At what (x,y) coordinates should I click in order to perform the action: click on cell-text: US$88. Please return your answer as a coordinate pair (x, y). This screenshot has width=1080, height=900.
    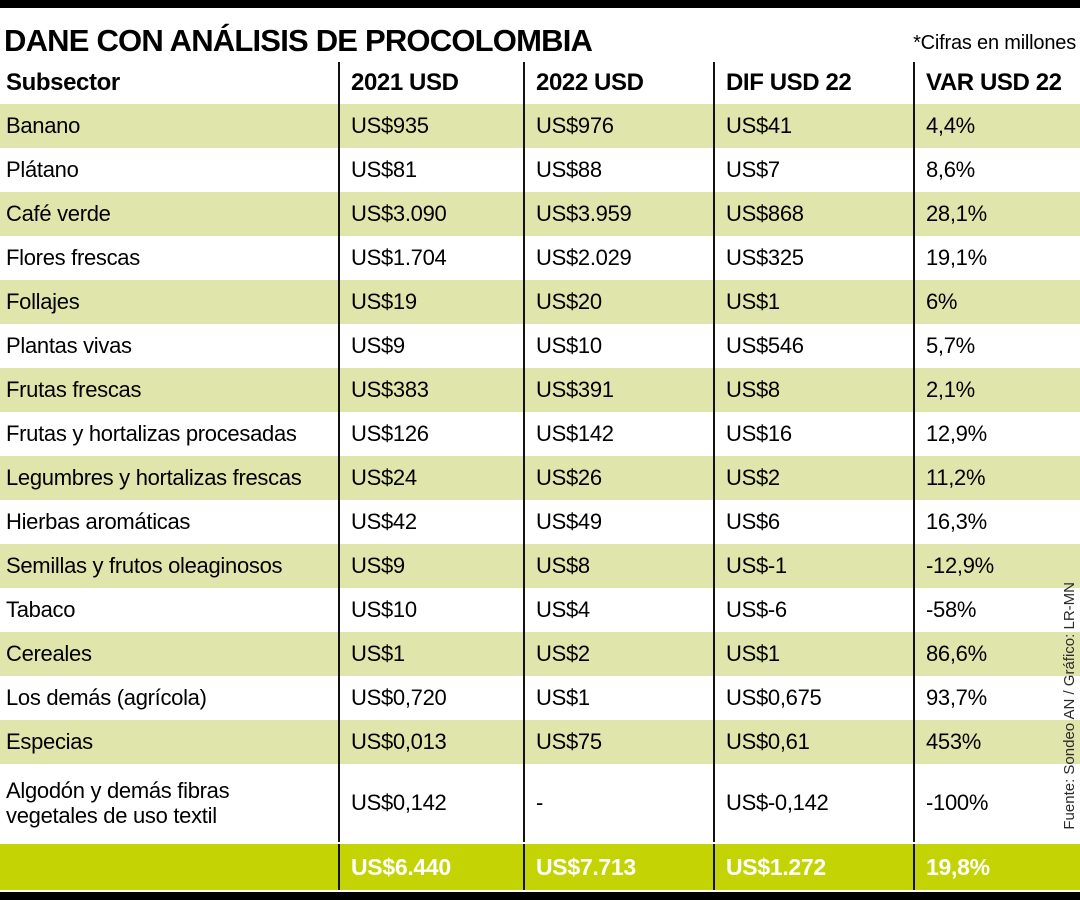
    Looking at the image, I should click on (569, 169).